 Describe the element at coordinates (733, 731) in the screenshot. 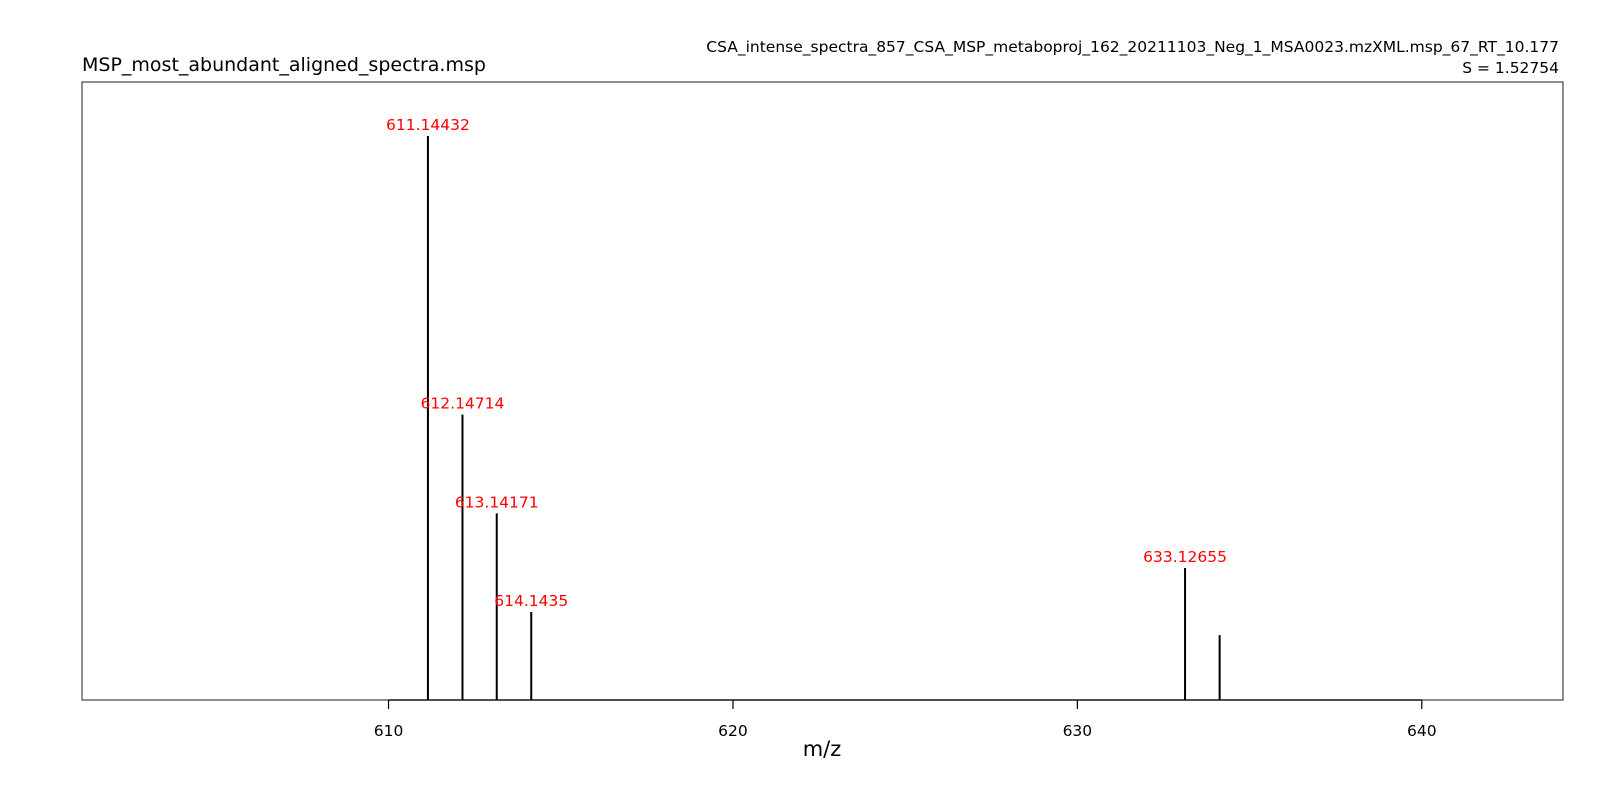

I see `x-tick-label-1: 620` at that location.